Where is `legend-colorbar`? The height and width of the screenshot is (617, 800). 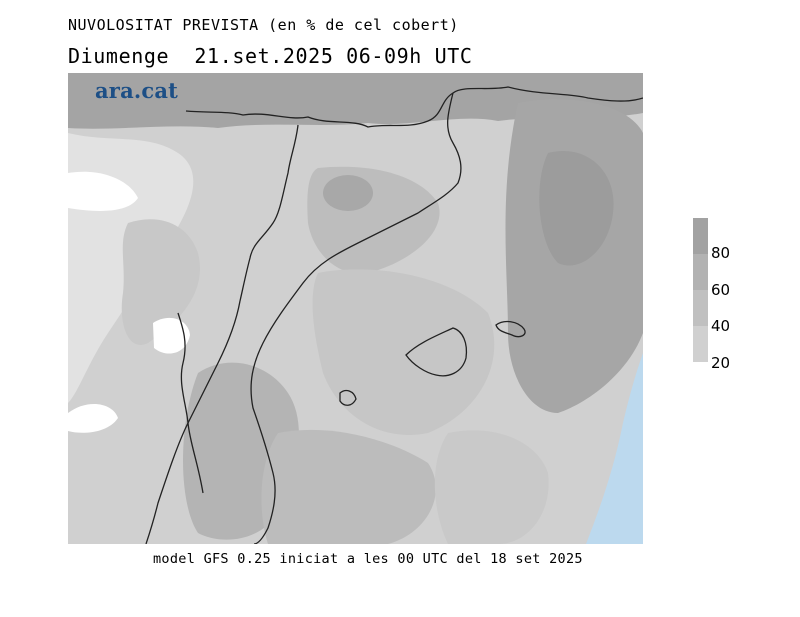 legend-colorbar is located at coordinates (700, 290).